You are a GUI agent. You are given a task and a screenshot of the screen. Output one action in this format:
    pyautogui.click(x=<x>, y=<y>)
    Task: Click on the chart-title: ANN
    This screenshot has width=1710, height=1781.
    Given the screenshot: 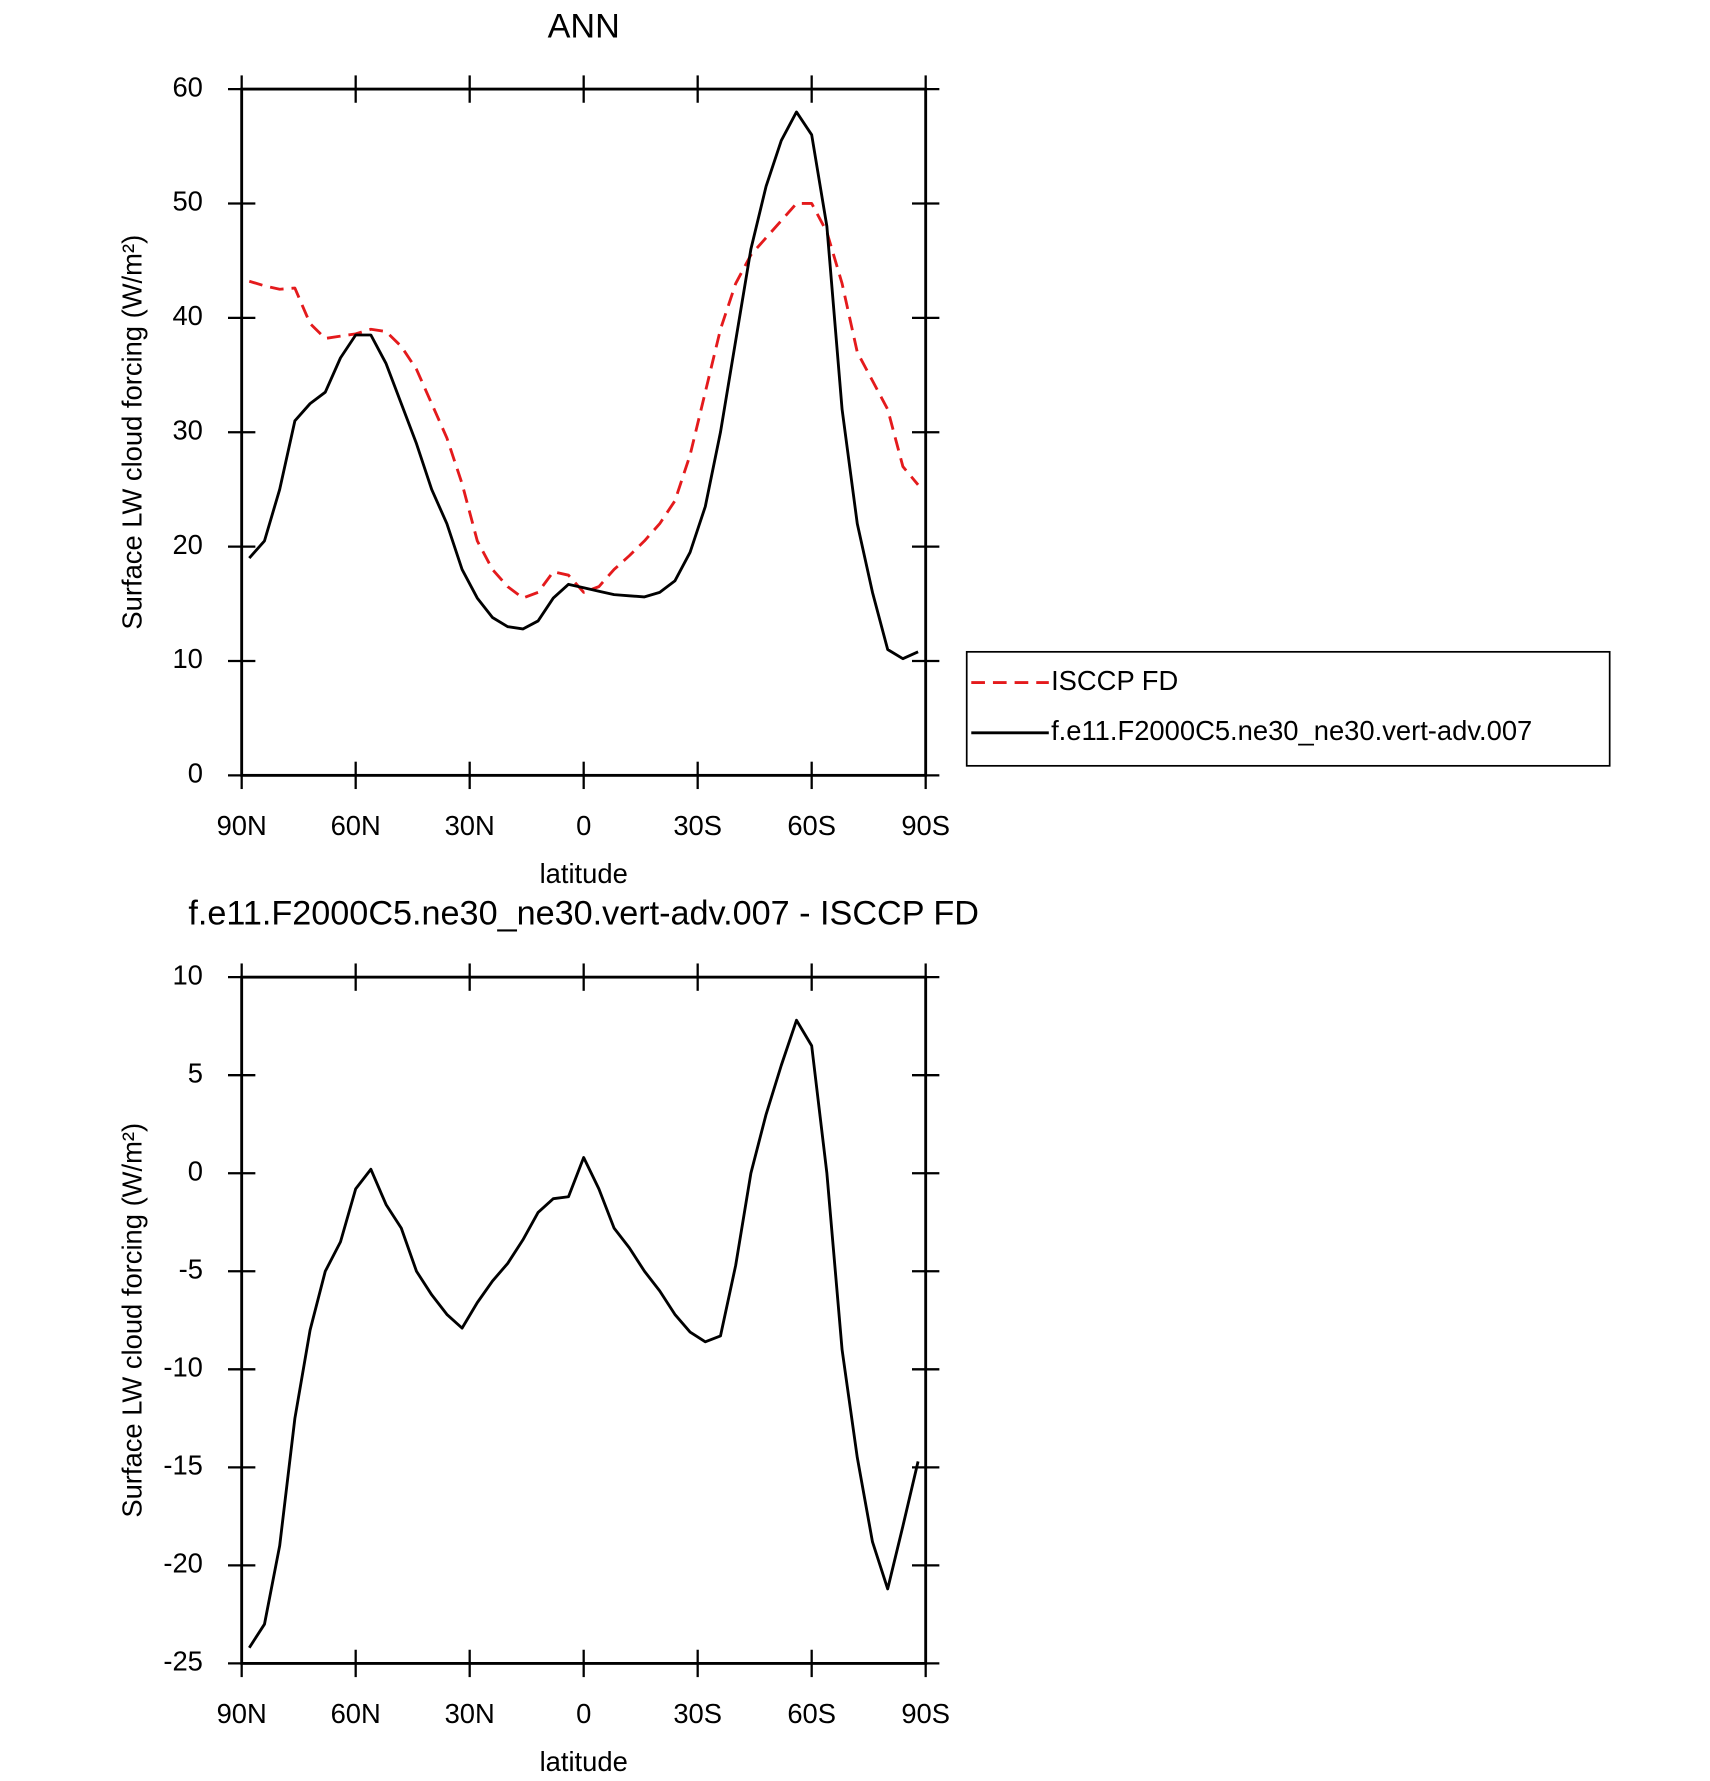 What is the action you would take?
    pyautogui.click(x=584, y=27)
    